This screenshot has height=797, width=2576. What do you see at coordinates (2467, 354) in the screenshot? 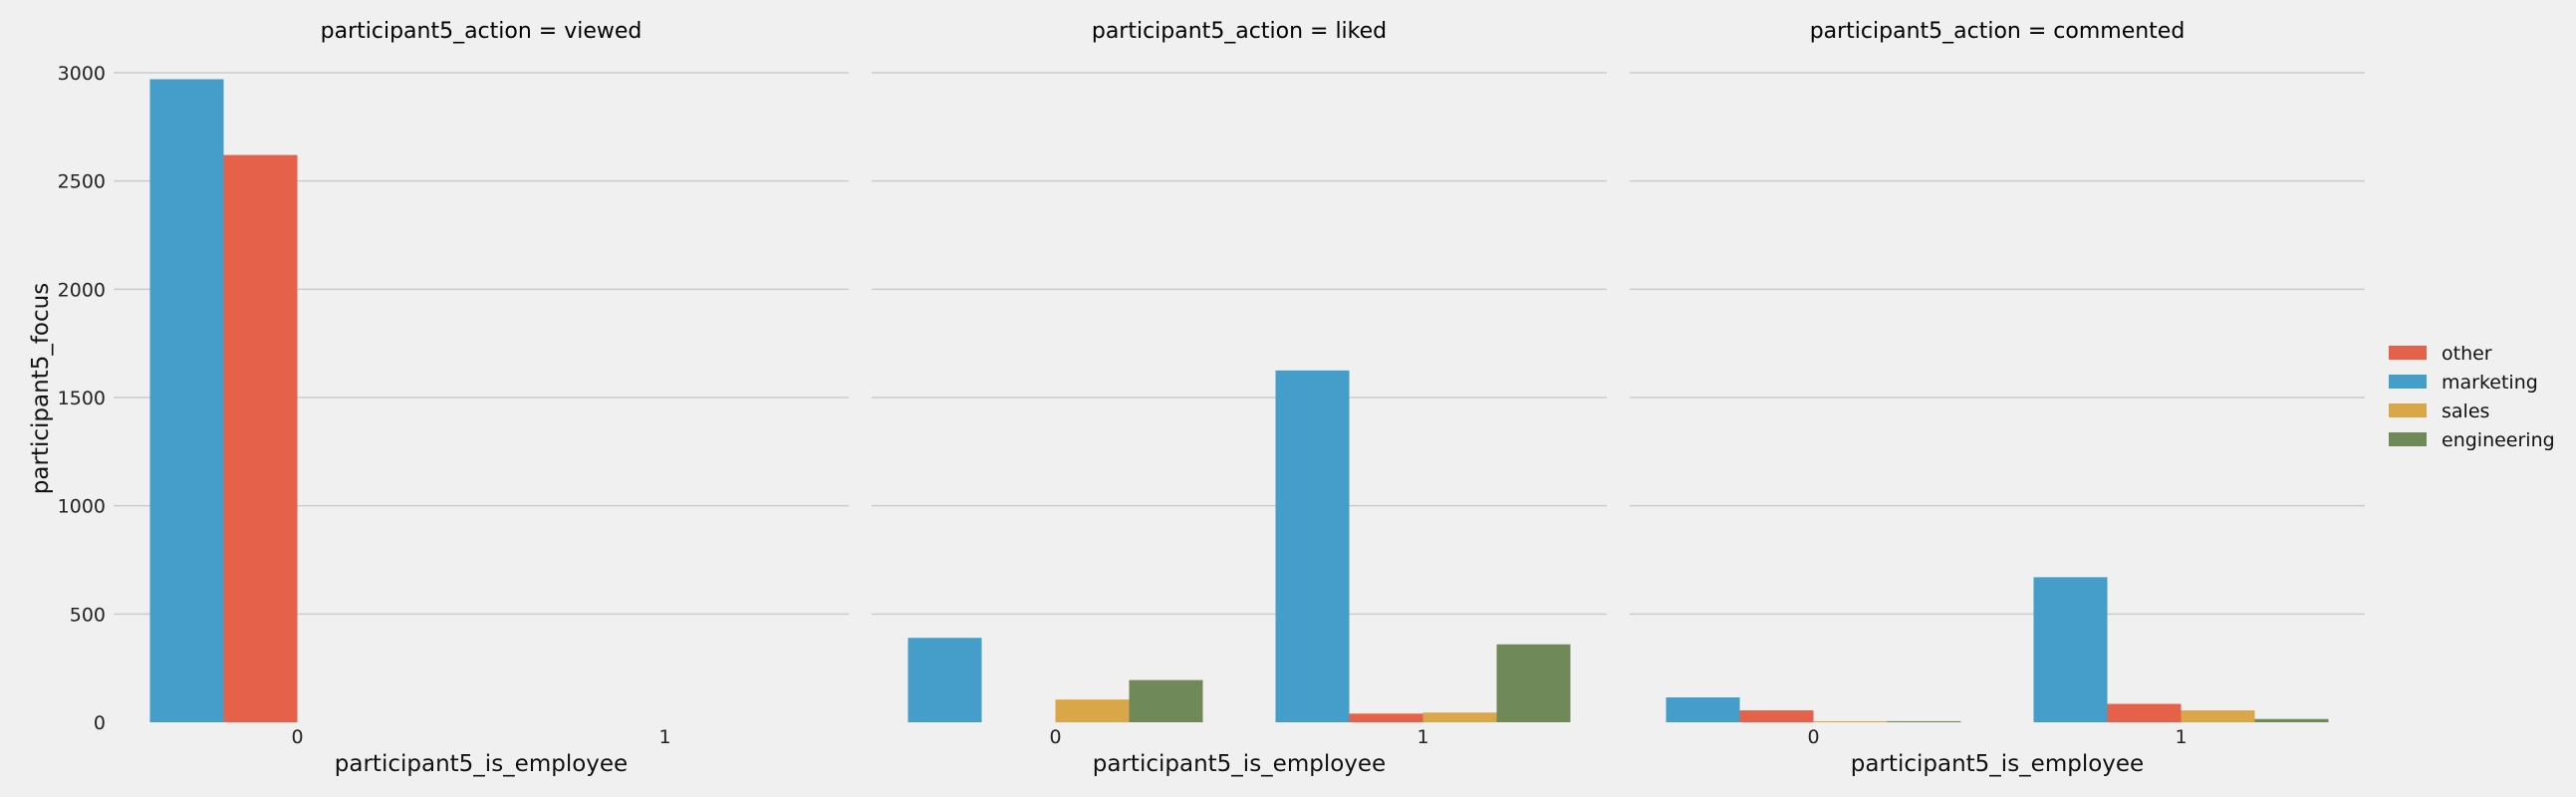
I see `legend-label-other: other` at bounding box center [2467, 354].